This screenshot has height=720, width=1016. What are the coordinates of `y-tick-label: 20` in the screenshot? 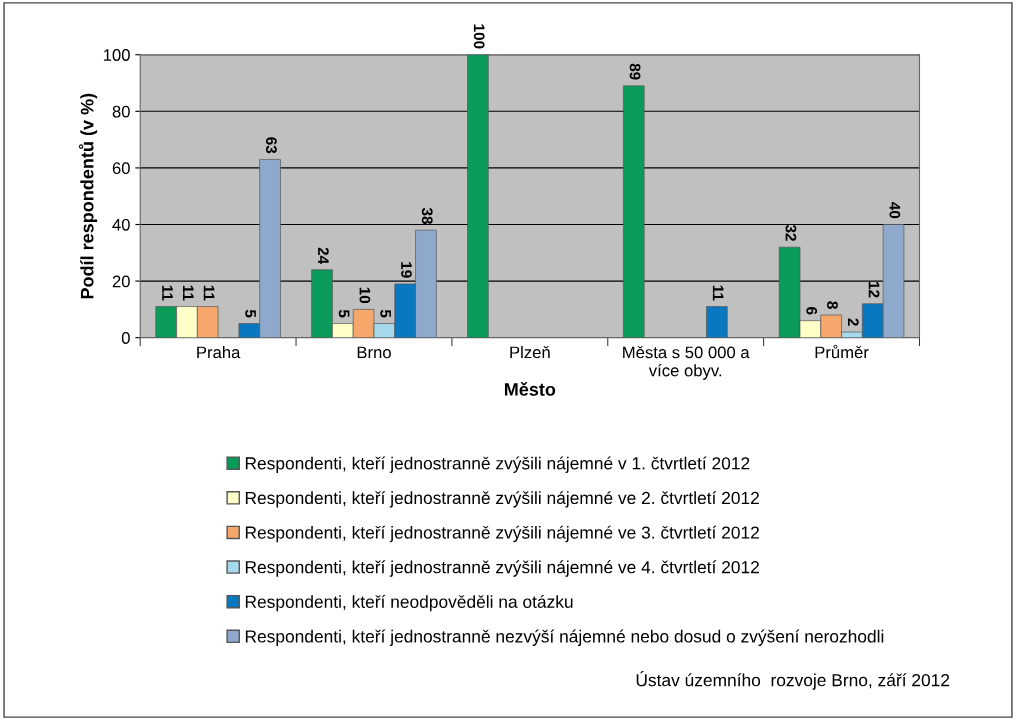 It's located at (121, 281).